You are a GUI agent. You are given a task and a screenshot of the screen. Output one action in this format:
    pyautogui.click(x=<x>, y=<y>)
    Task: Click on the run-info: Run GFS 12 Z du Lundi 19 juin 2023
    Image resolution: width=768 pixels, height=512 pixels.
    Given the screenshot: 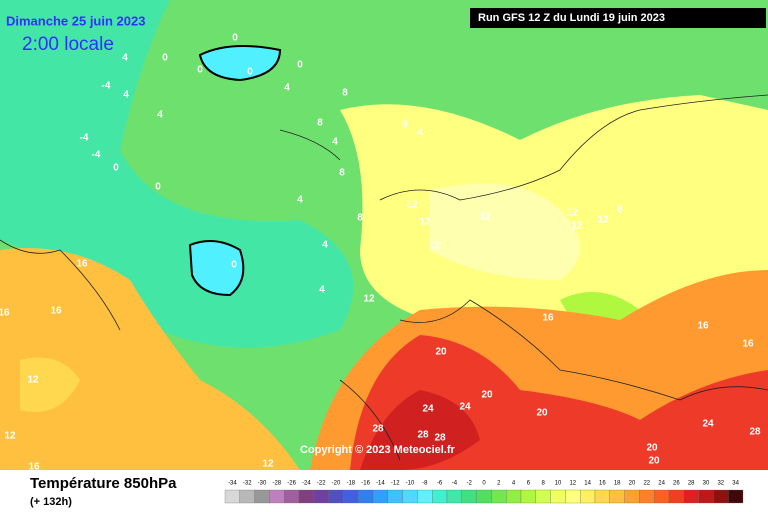 What is the action you would take?
    pyautogui.click(x=571, y=18)
    